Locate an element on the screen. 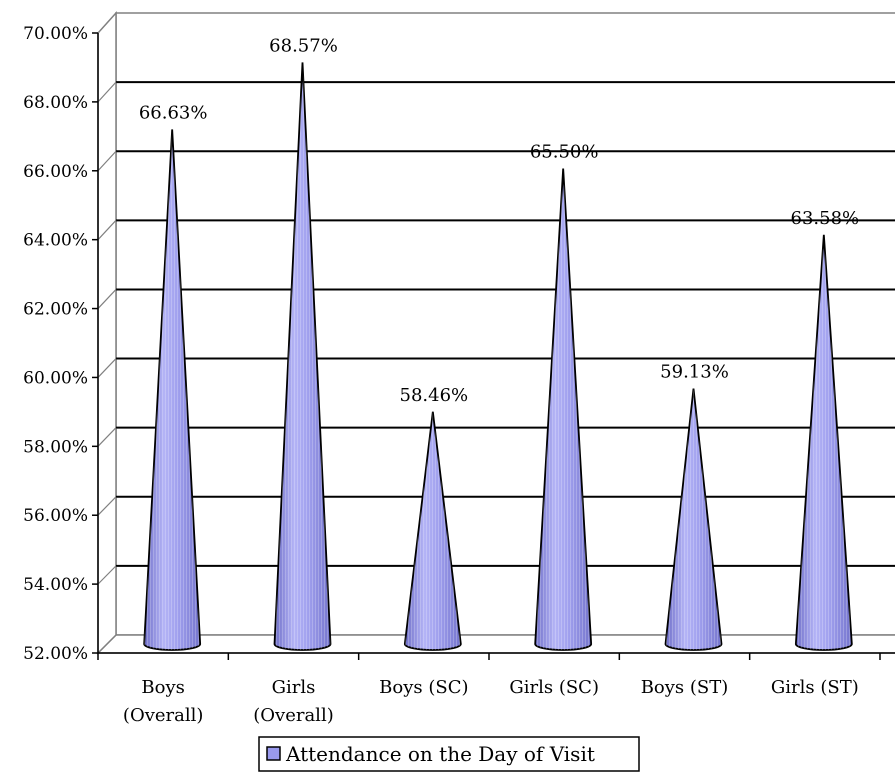 Image resolution: width=895 pixels, height=773 pixels. x-tick-label: Girls (ST) is located at coordinates (815, 687).